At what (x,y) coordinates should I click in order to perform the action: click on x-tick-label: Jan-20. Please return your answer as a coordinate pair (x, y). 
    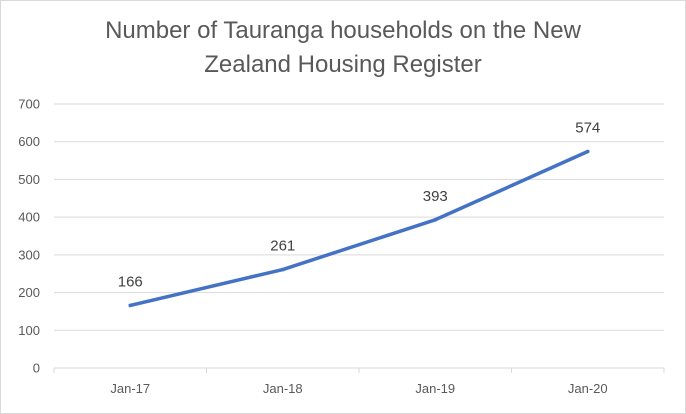
    Looking at the image, I should click on (588, 388).